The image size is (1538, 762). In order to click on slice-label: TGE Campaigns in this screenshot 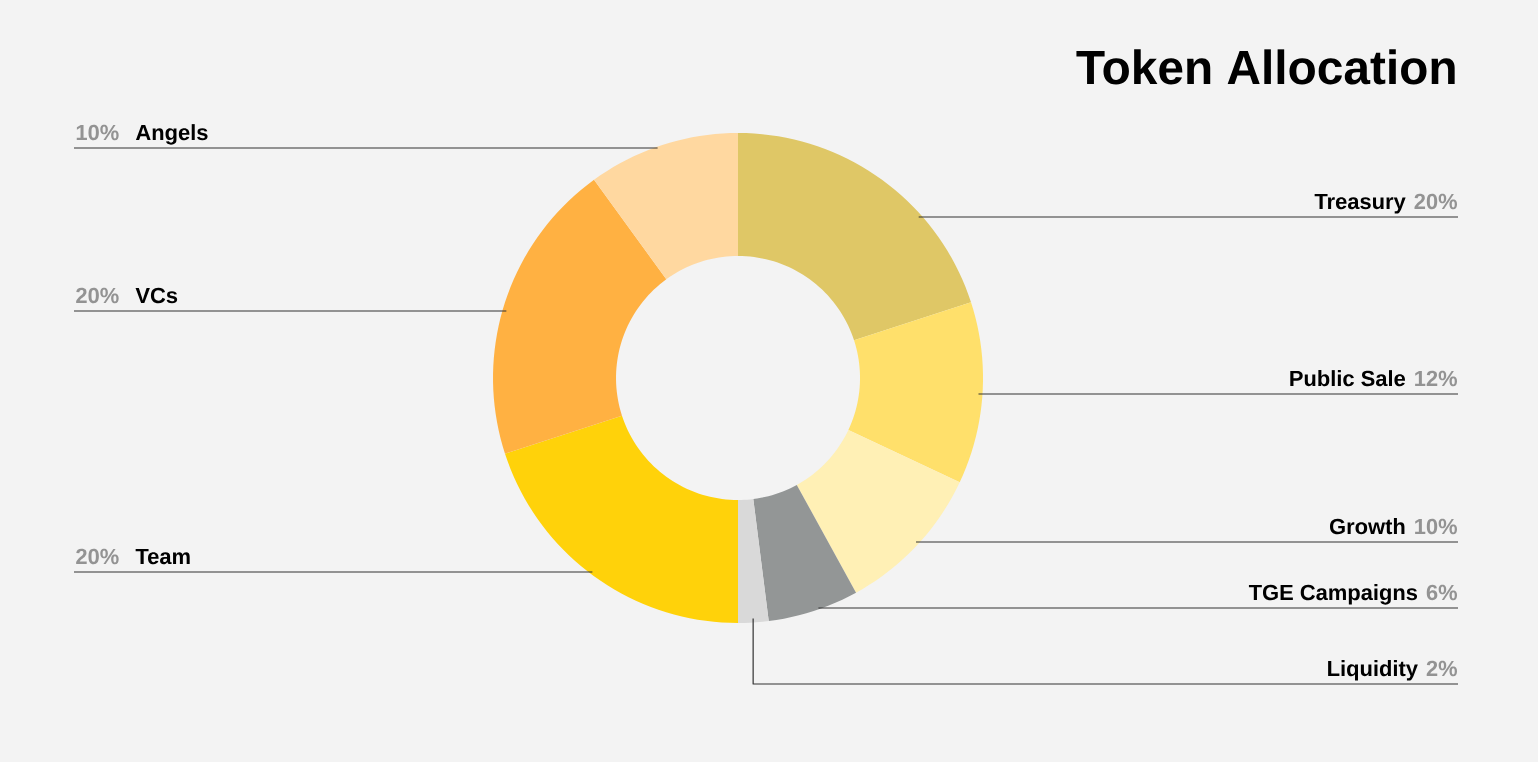, I will do `click(1333, 594)`.